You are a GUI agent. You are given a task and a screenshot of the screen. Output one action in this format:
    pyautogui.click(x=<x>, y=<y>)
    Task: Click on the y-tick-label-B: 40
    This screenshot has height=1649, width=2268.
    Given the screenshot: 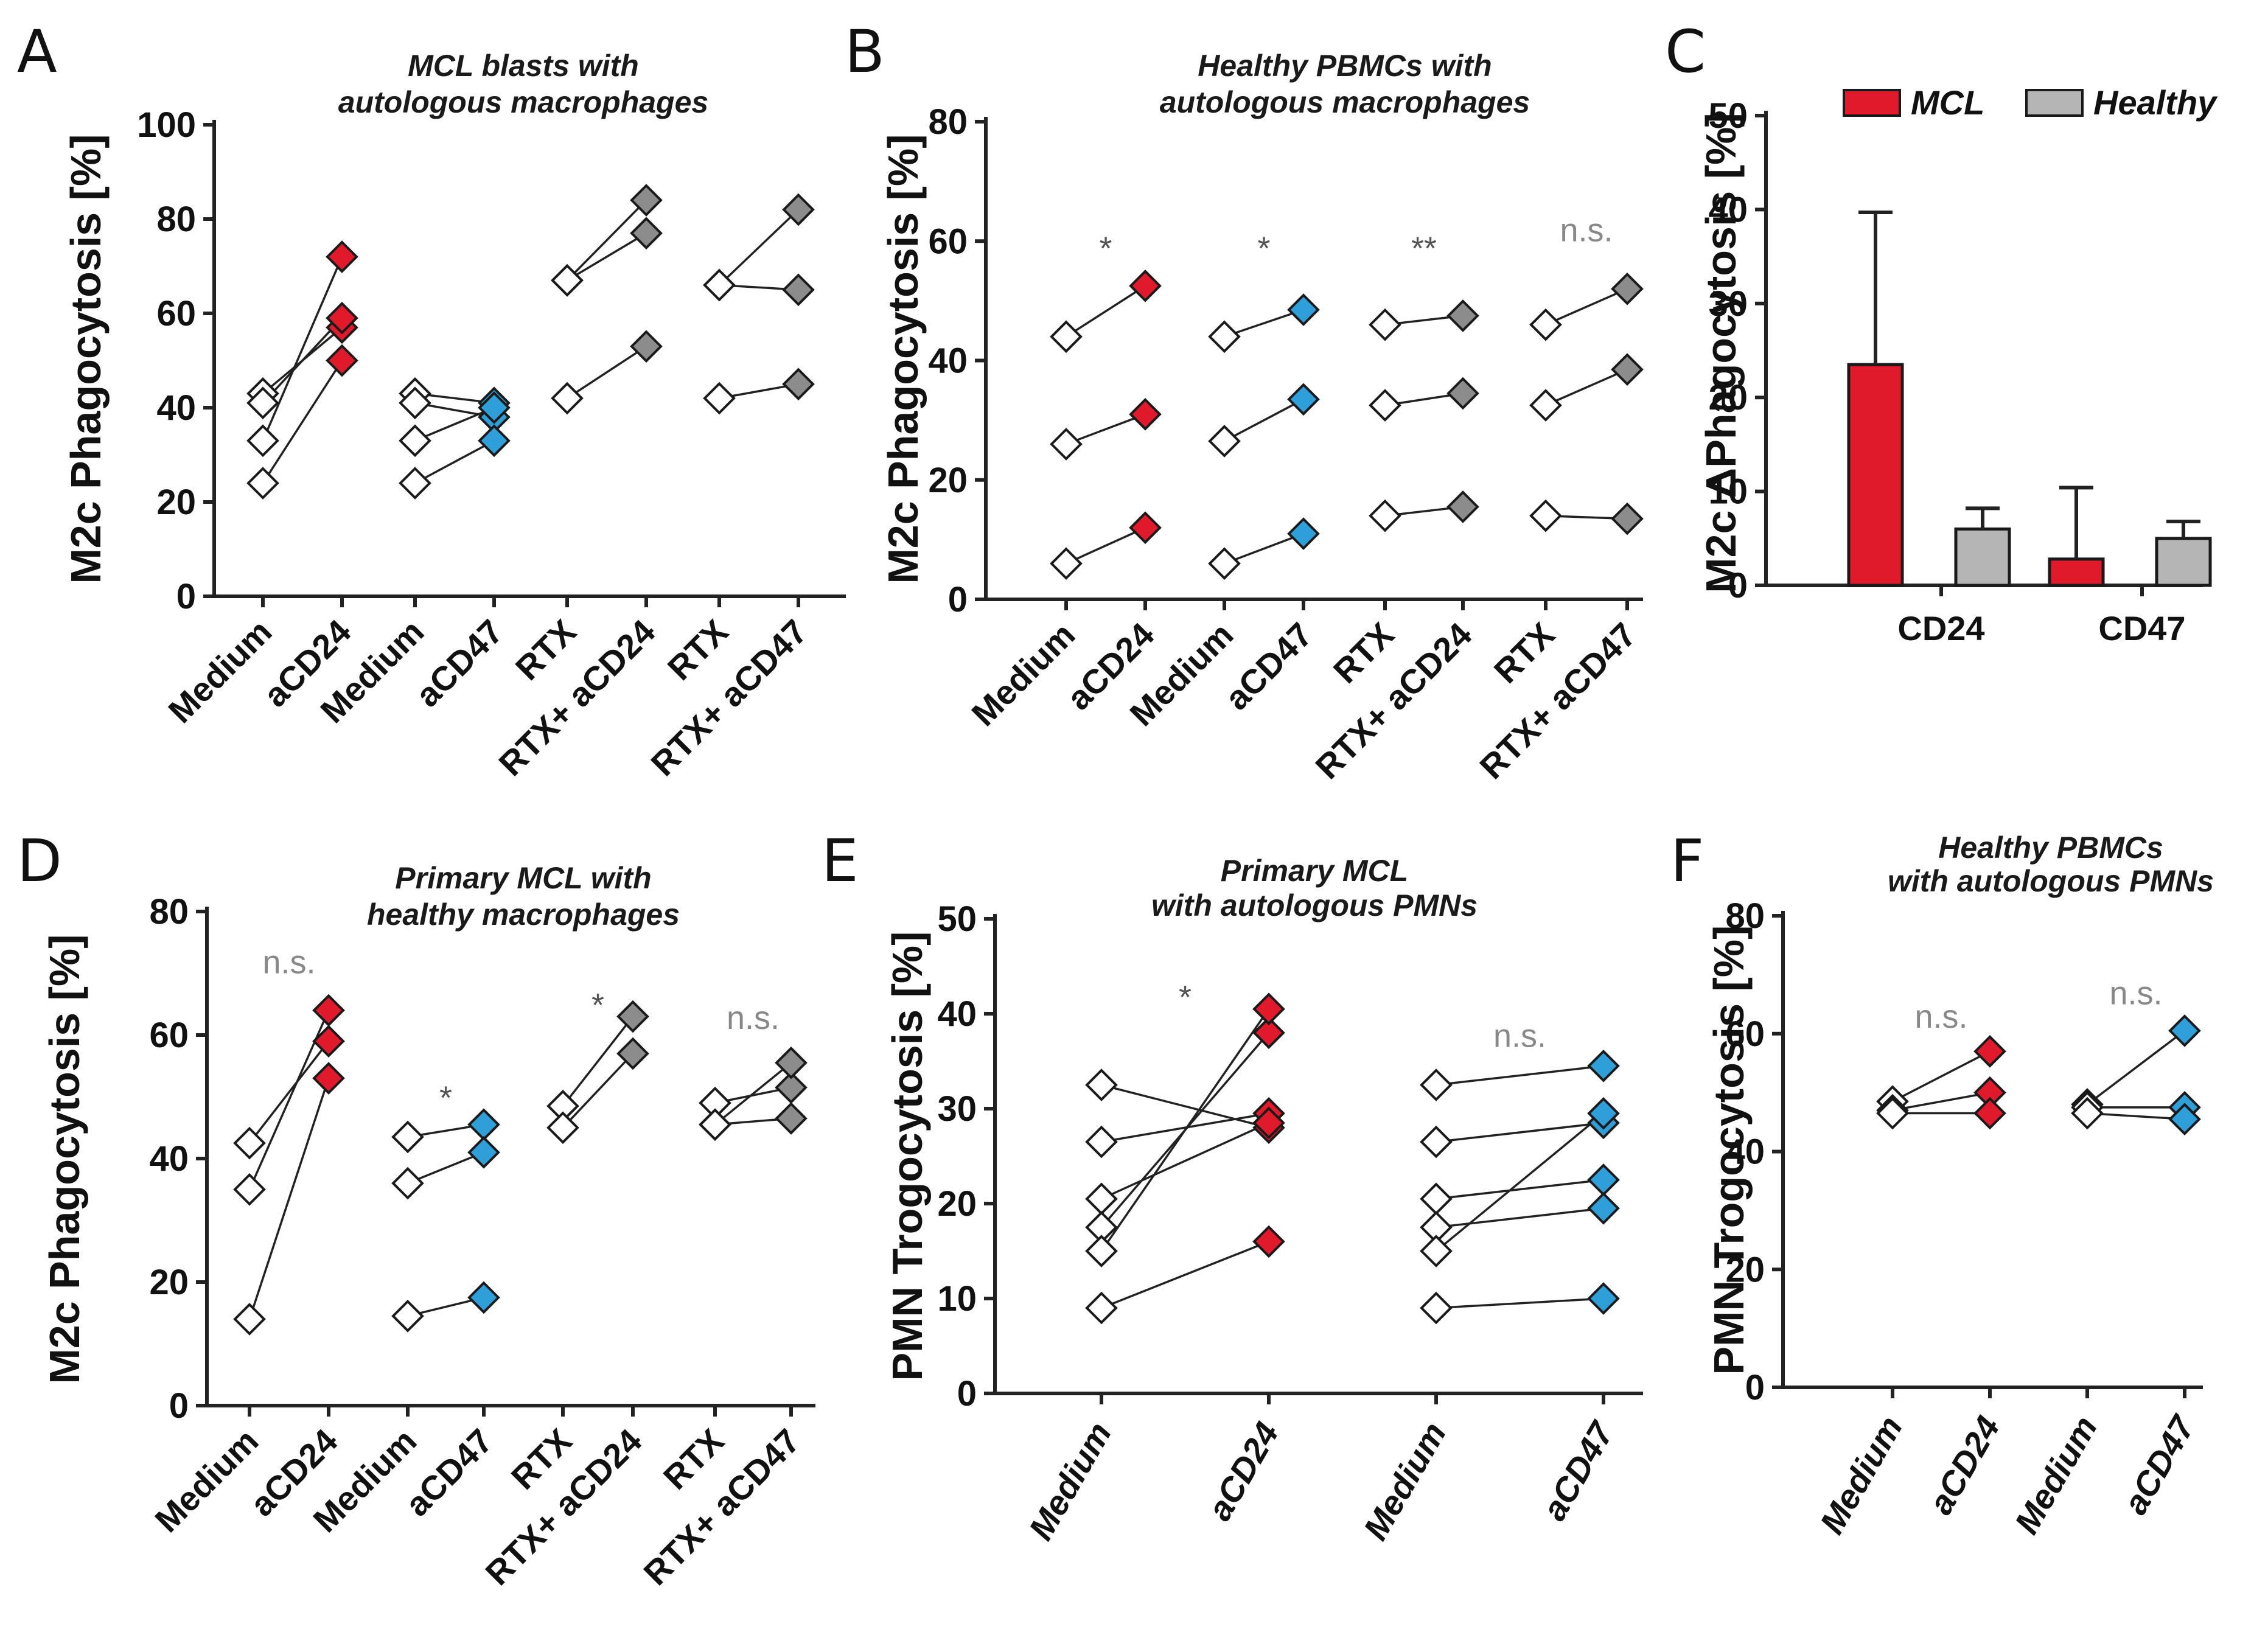 What is the action you would take?
    pyautogui.click(x=948, y=361)
    